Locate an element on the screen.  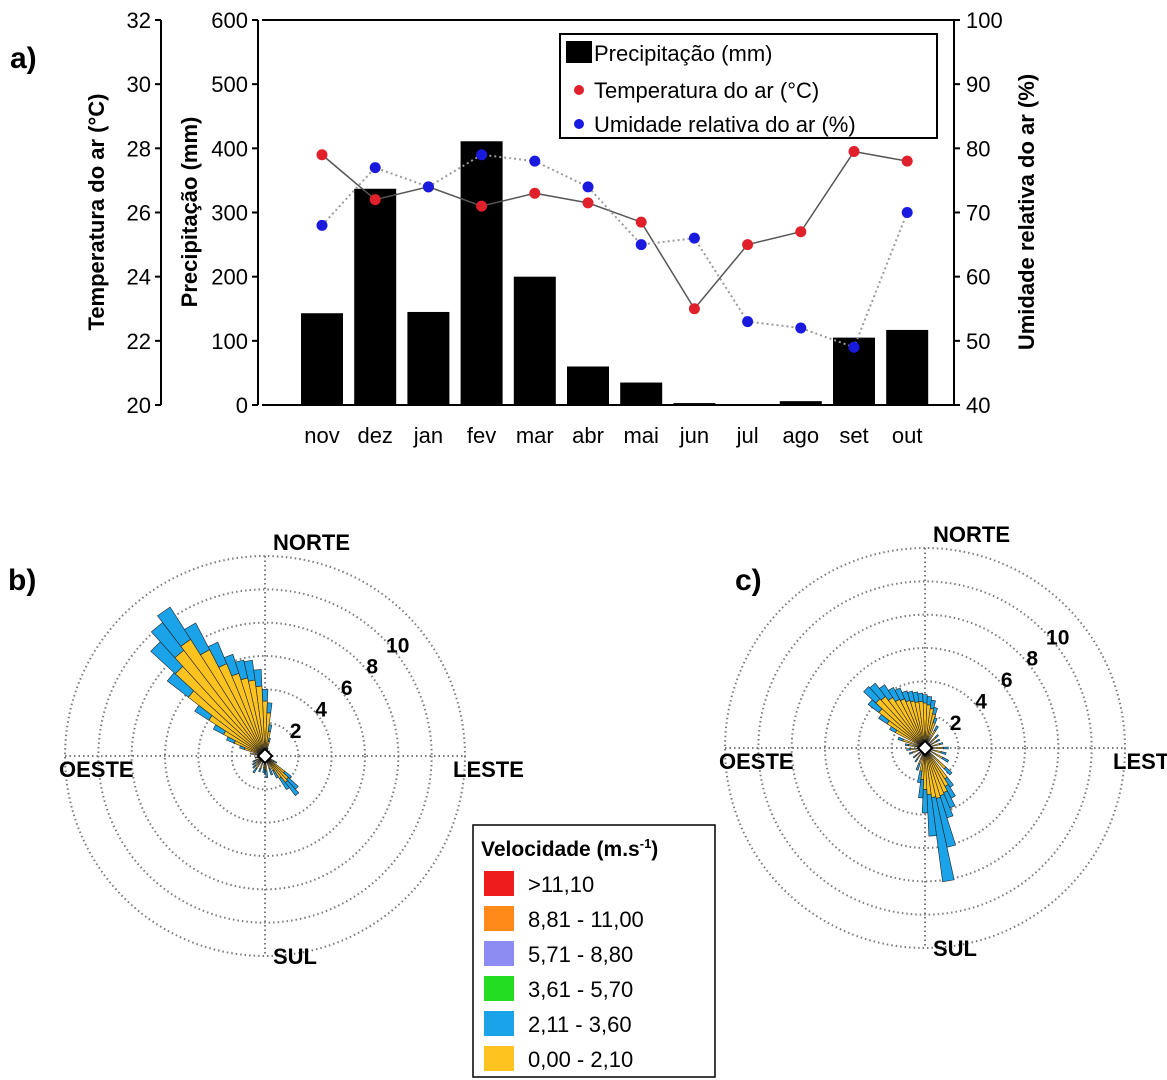
left-tick-label: 22 is located at coordinates (139, 341).